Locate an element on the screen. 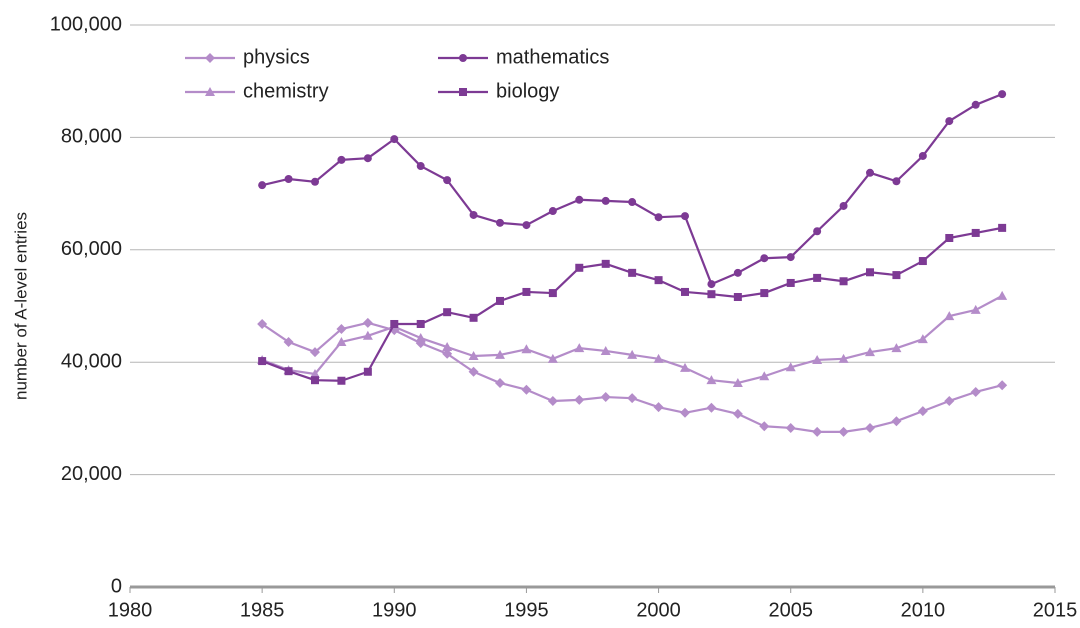 This screenshot has width=1080, height=628. series-line is located at coordinates (632, 339).